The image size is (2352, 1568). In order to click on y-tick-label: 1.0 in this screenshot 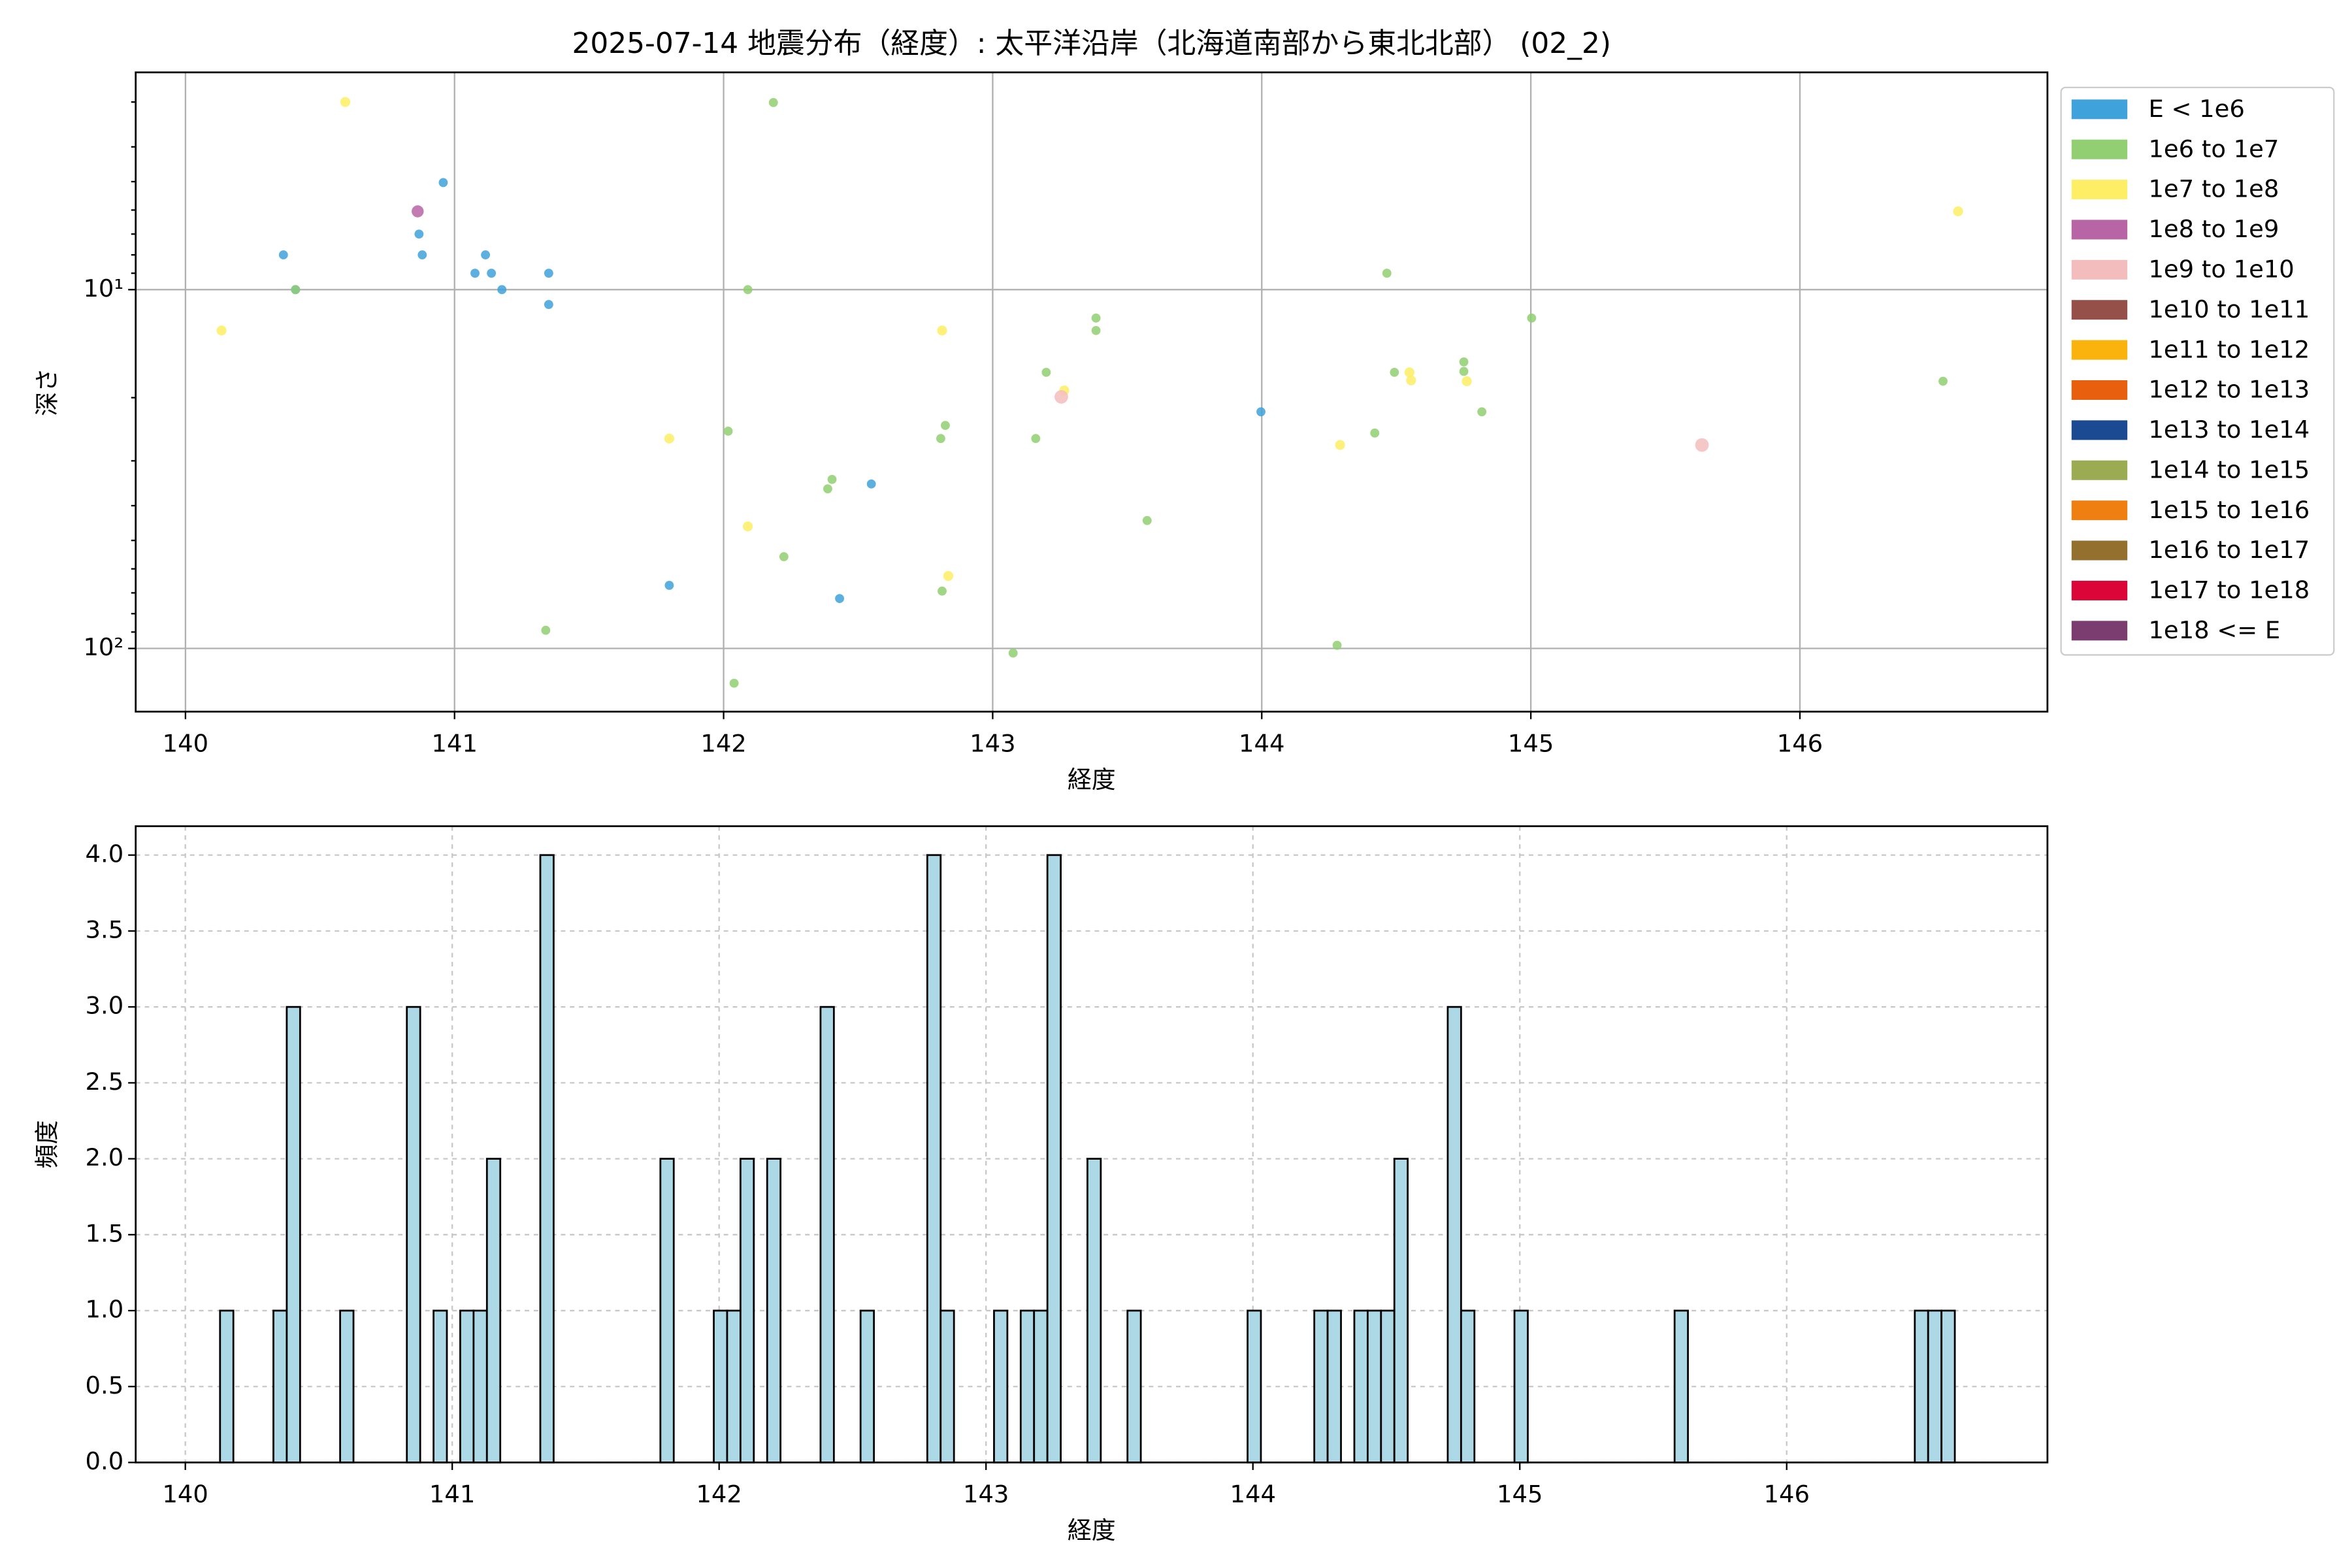, I will do `click(105, 1310)`.